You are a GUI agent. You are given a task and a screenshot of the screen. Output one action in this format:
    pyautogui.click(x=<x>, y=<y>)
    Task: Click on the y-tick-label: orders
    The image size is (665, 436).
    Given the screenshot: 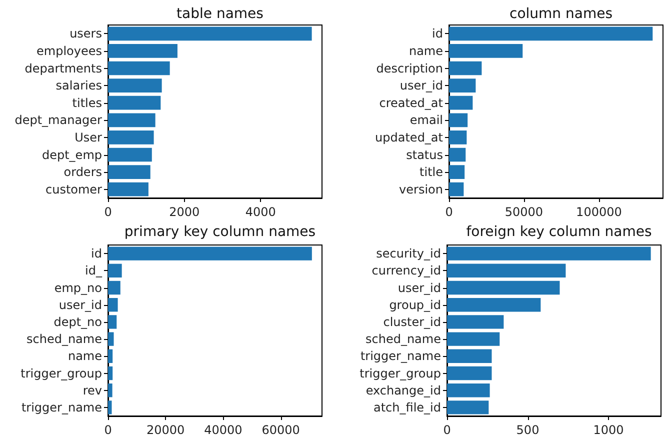 What is the action you would take?
    pyautogui.click(x=83, y=172)
    